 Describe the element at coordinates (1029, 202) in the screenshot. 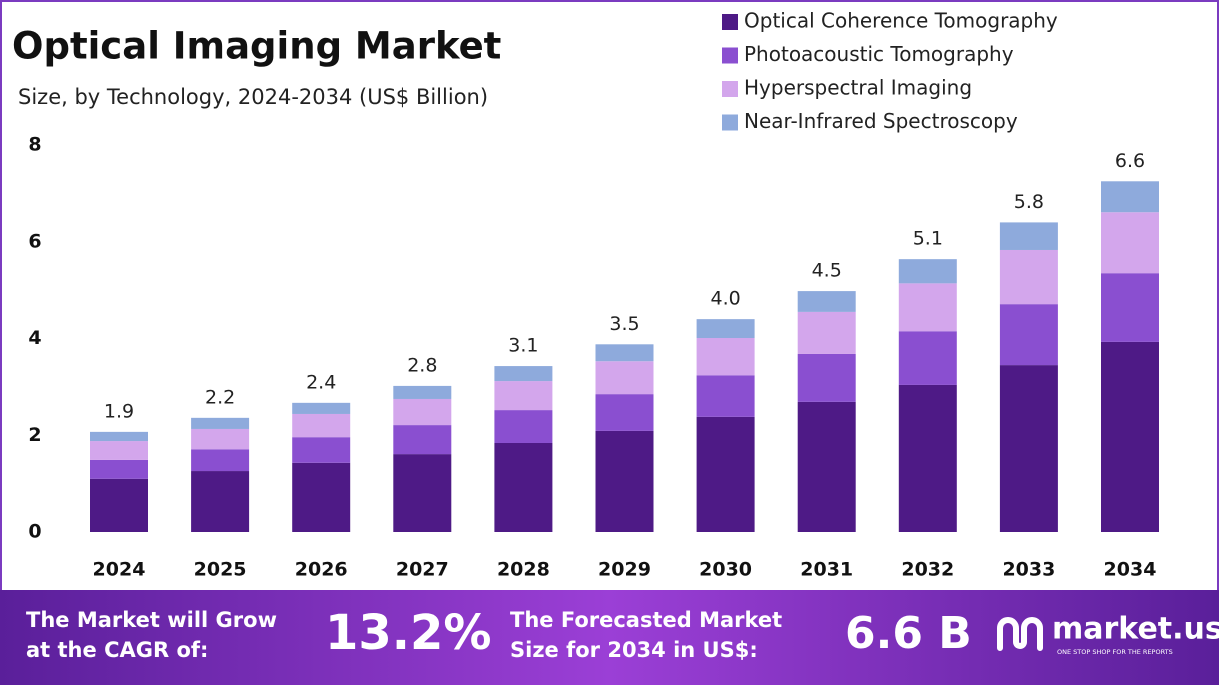

I see `total-label: 5.8` at that location.